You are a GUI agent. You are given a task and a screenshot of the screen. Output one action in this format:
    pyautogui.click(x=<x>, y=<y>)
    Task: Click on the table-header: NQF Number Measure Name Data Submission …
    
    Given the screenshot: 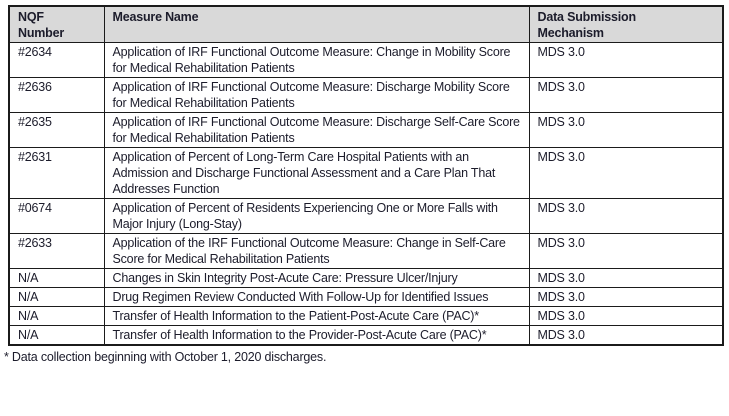 What is the action you would take?
    pyautogui.click(x=366, y=24)
    